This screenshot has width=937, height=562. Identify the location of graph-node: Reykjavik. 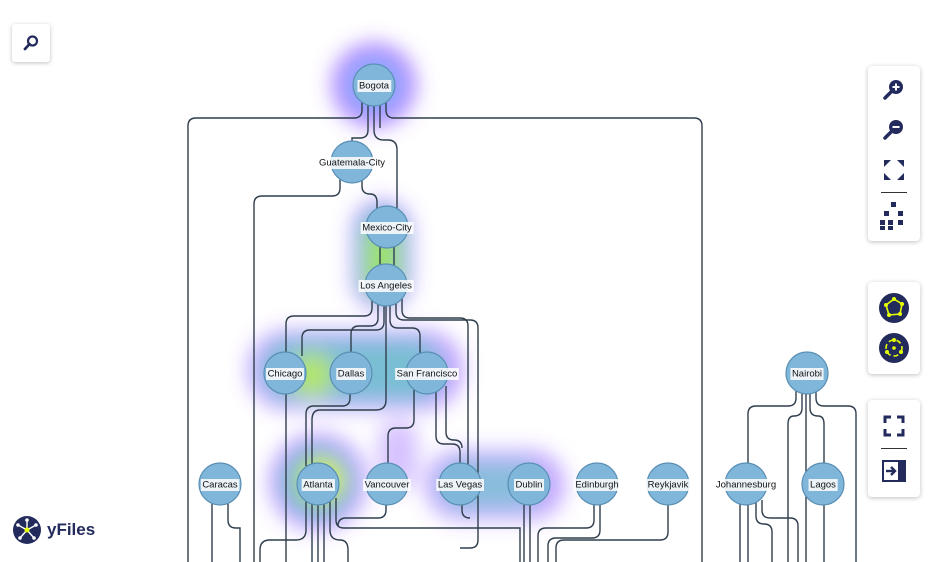
(668, 484).